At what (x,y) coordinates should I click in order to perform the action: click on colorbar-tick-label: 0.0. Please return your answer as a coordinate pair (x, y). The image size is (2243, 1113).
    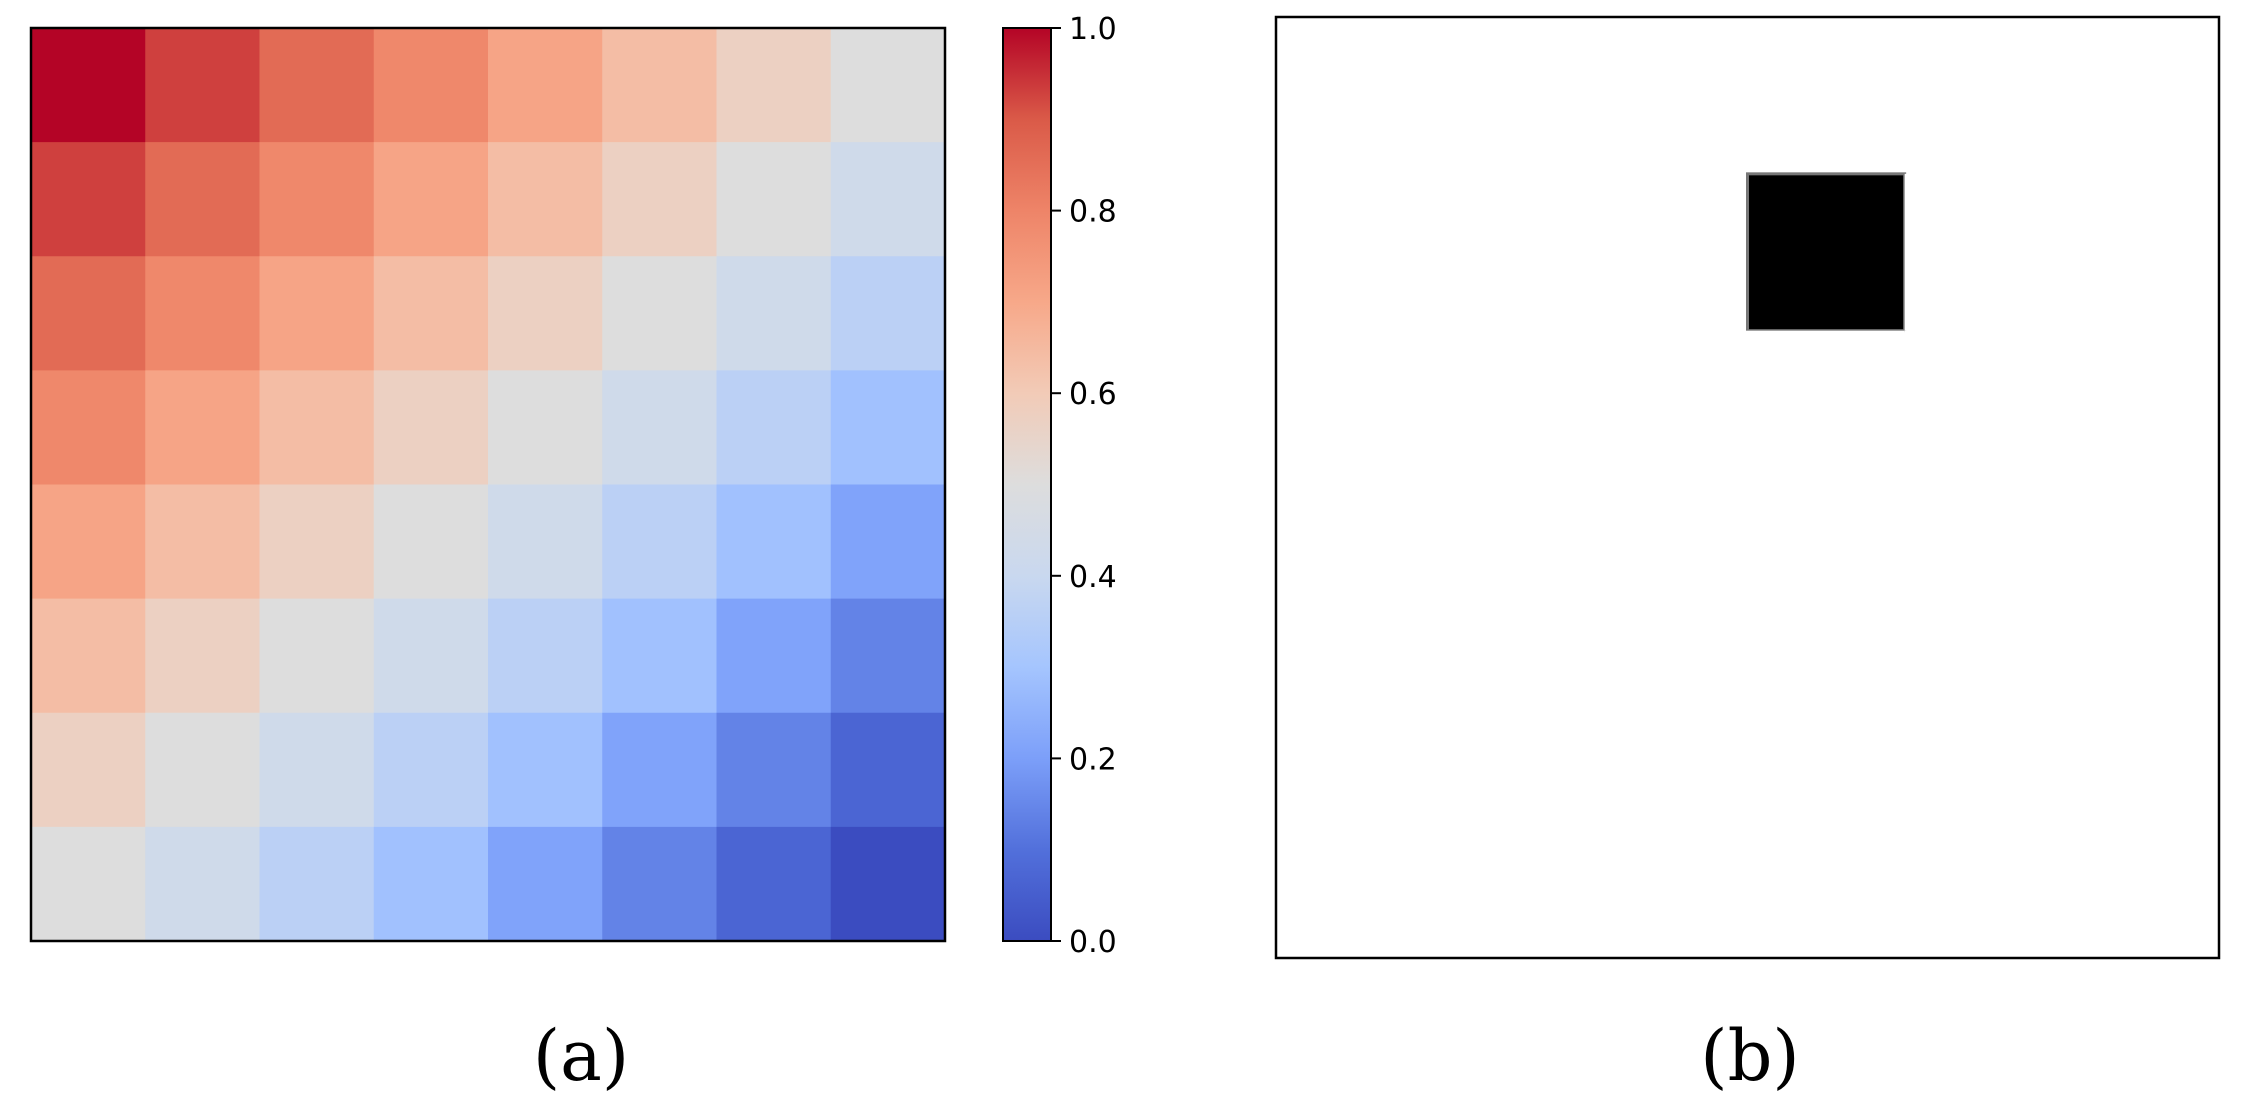
    Looking at the image, I should click on (1093, 942).